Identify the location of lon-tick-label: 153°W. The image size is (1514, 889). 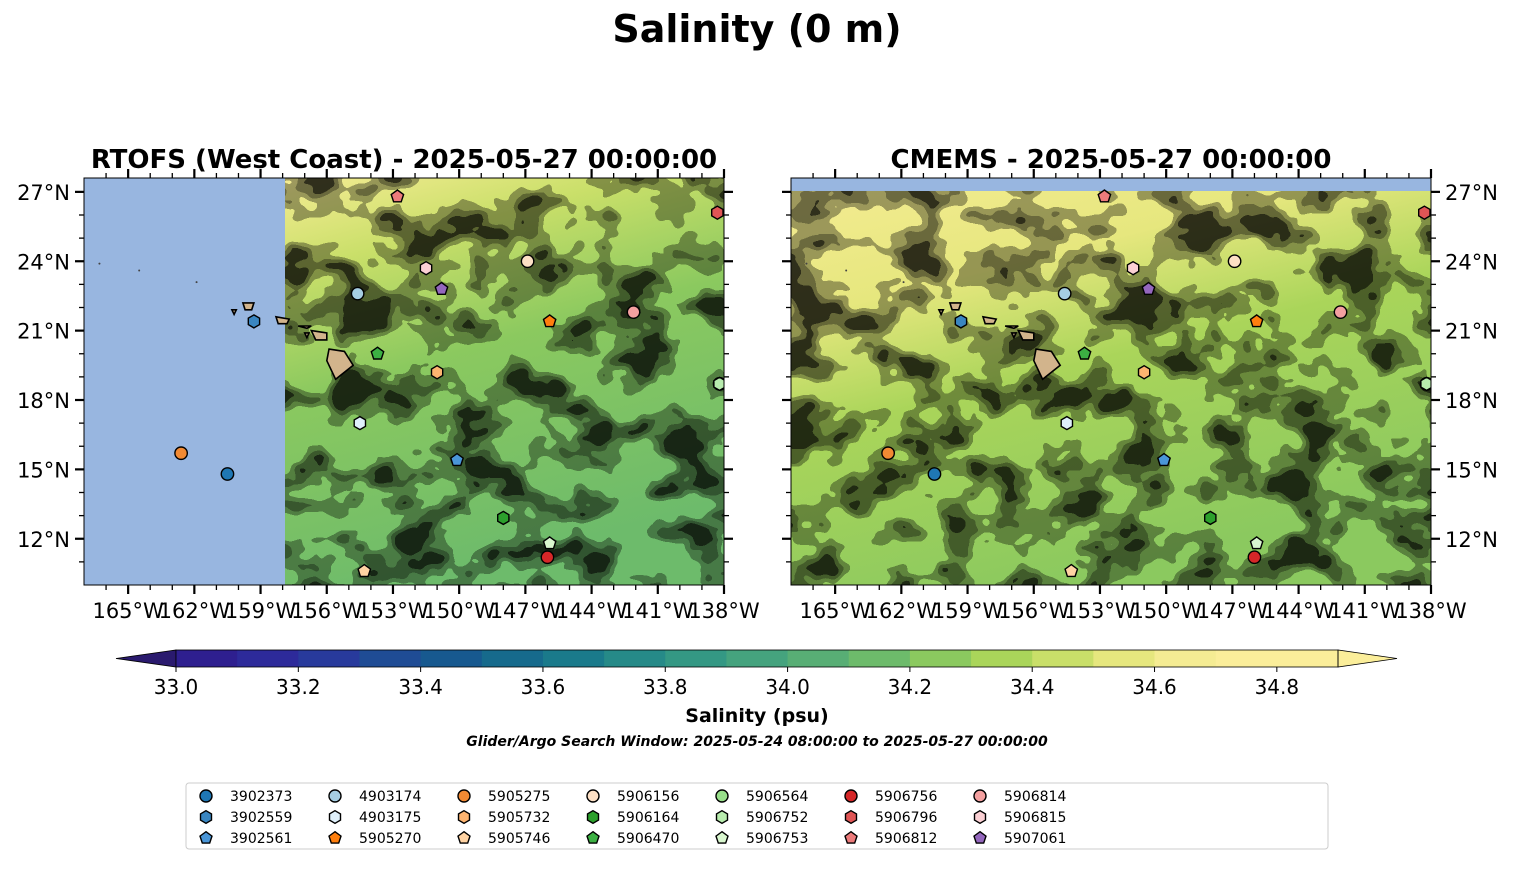
(393, 611).